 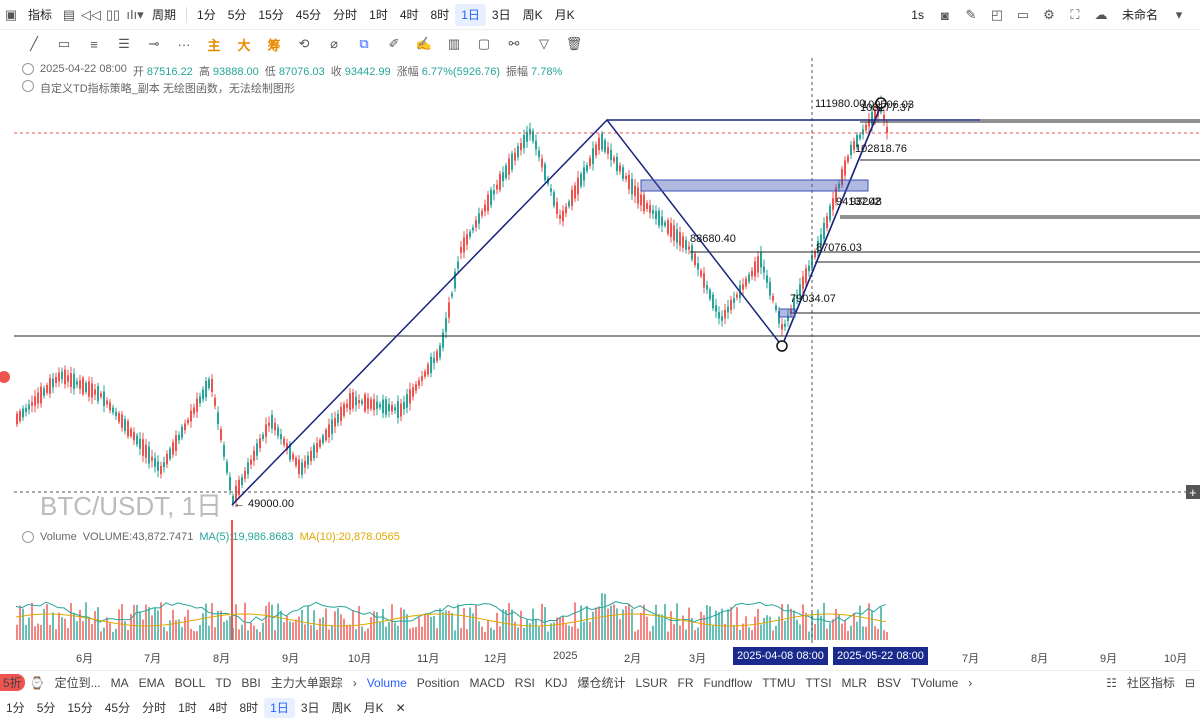 I want to click on bottom-interval-45m: 45分, so click(x=117, y=708).